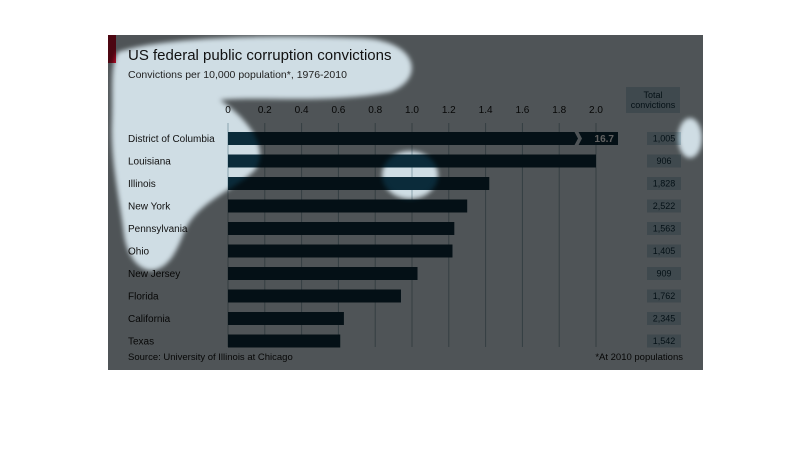  I want to click on total-value: 1,762, so click(664, 296).